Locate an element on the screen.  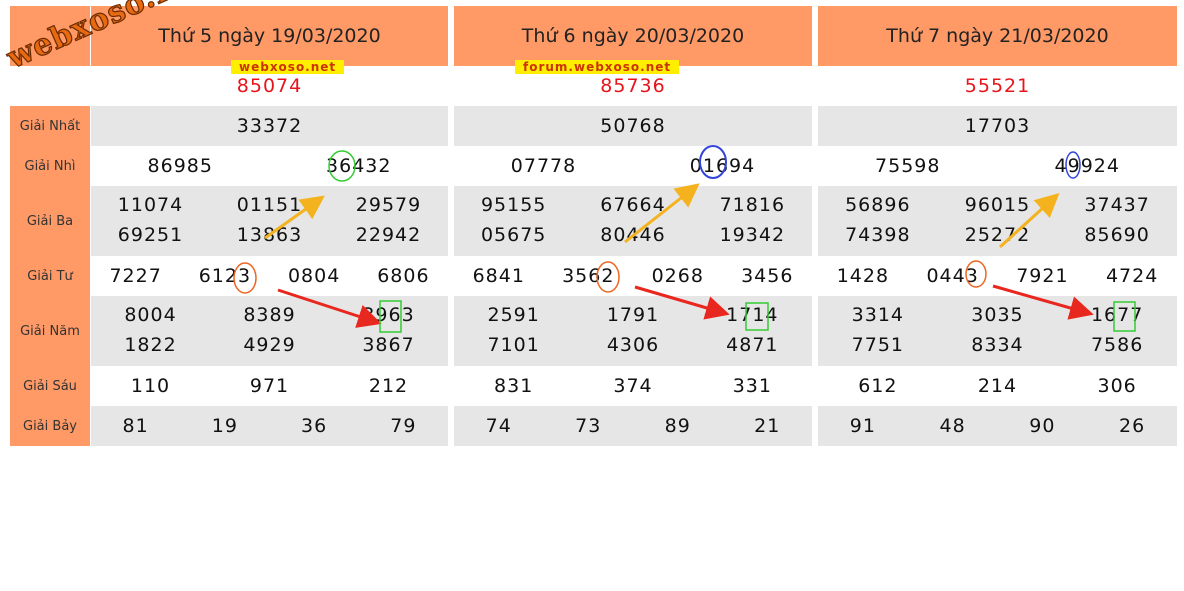
sixth-prize: 214 is located at coordinates (997, 386).